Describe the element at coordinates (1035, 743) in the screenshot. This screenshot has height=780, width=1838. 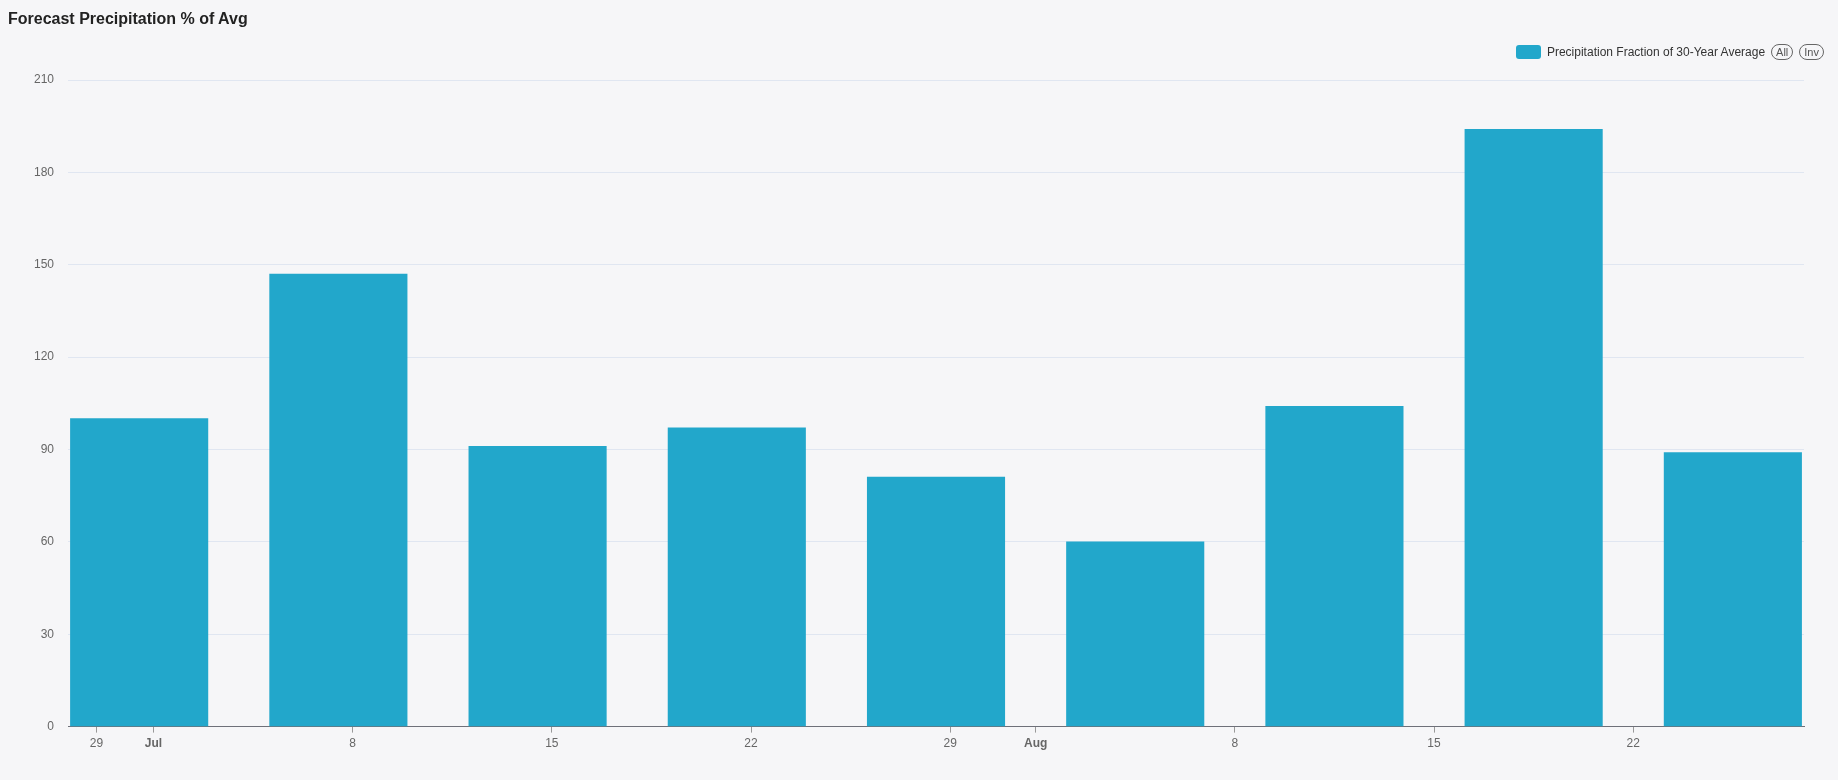
I see `x-tick-label: Aug` at that location.